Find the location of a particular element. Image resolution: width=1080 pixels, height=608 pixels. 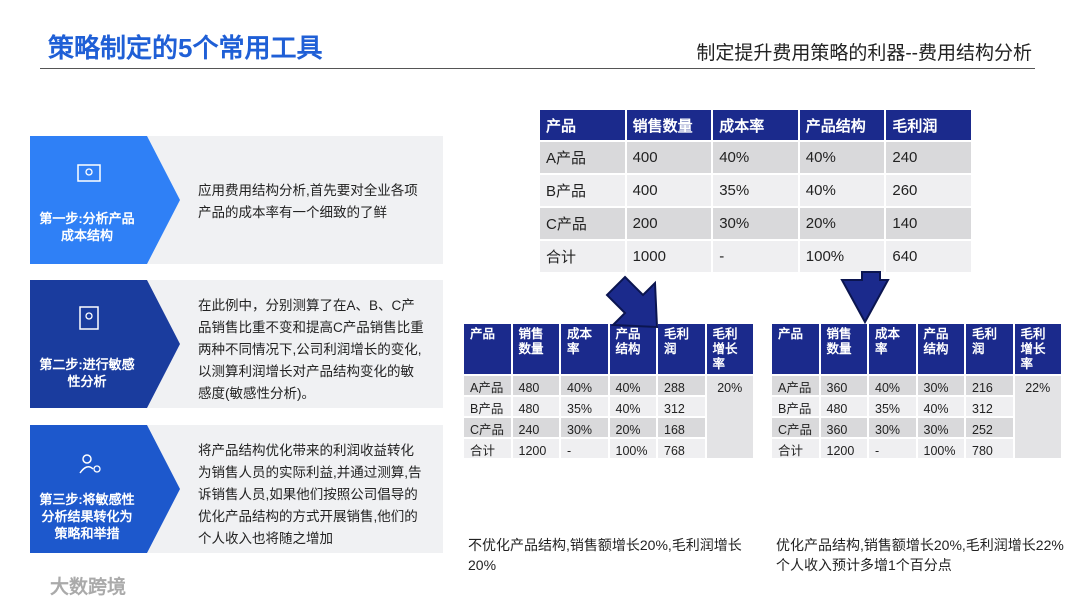

cell: 640 is located at coordinates (928, 256).